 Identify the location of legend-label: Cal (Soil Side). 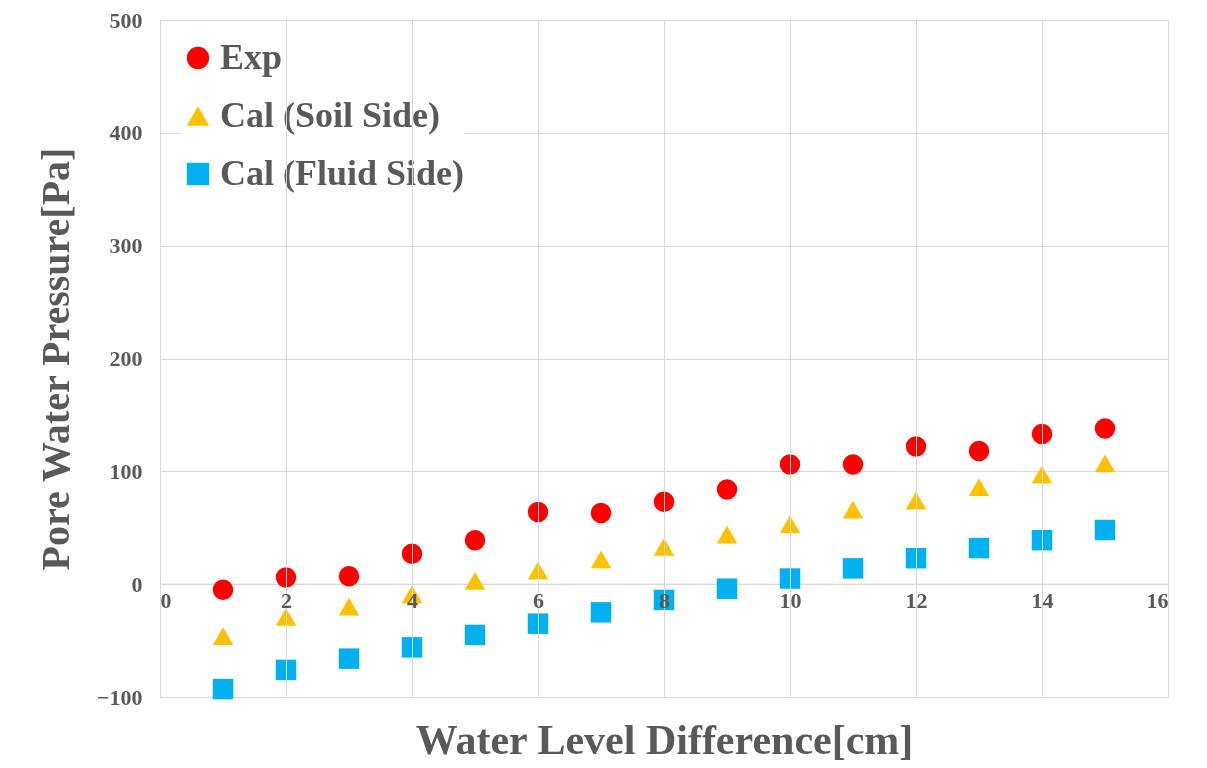
(330, 115).